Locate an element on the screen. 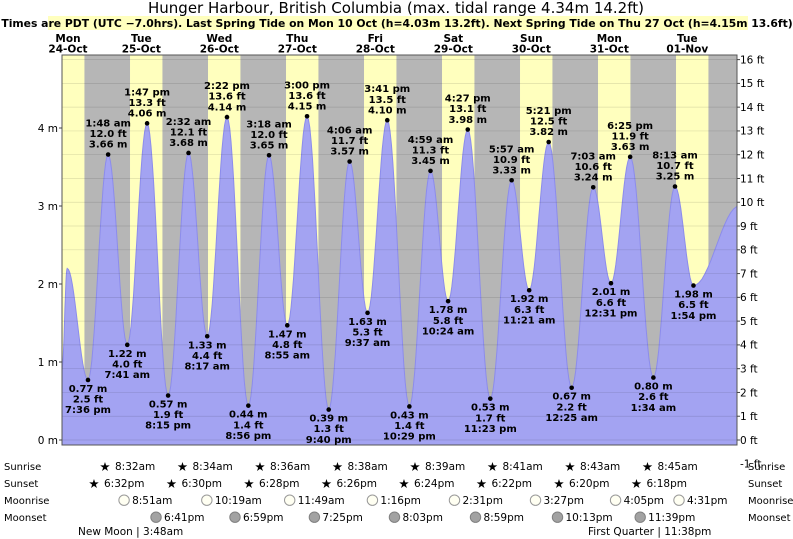  tide-annotation: 4.8 ft is located at coordinates (287, 345).